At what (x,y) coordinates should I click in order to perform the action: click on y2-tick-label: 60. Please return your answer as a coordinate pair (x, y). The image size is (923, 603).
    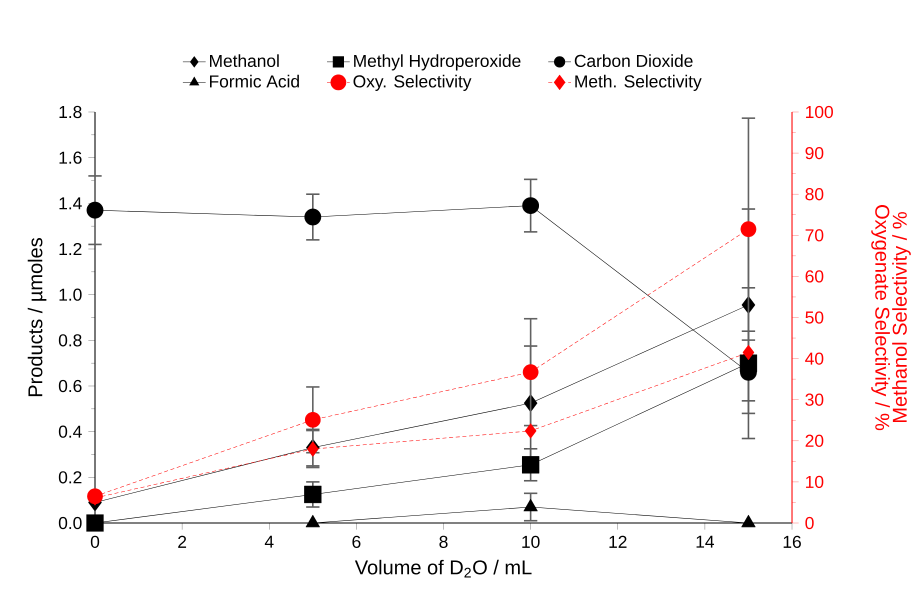
    Looking at the image, I should click on (815, 276).